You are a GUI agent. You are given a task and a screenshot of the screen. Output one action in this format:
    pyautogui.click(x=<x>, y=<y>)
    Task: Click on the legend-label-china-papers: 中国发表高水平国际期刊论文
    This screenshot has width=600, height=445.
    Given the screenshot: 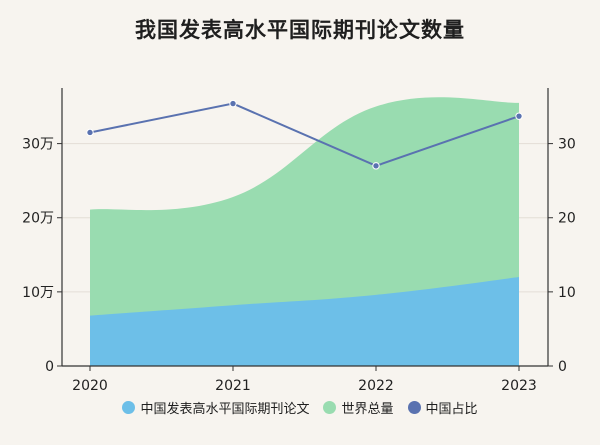 What is the action you would take?
    pyautogui.click(x=225, y=409)
    